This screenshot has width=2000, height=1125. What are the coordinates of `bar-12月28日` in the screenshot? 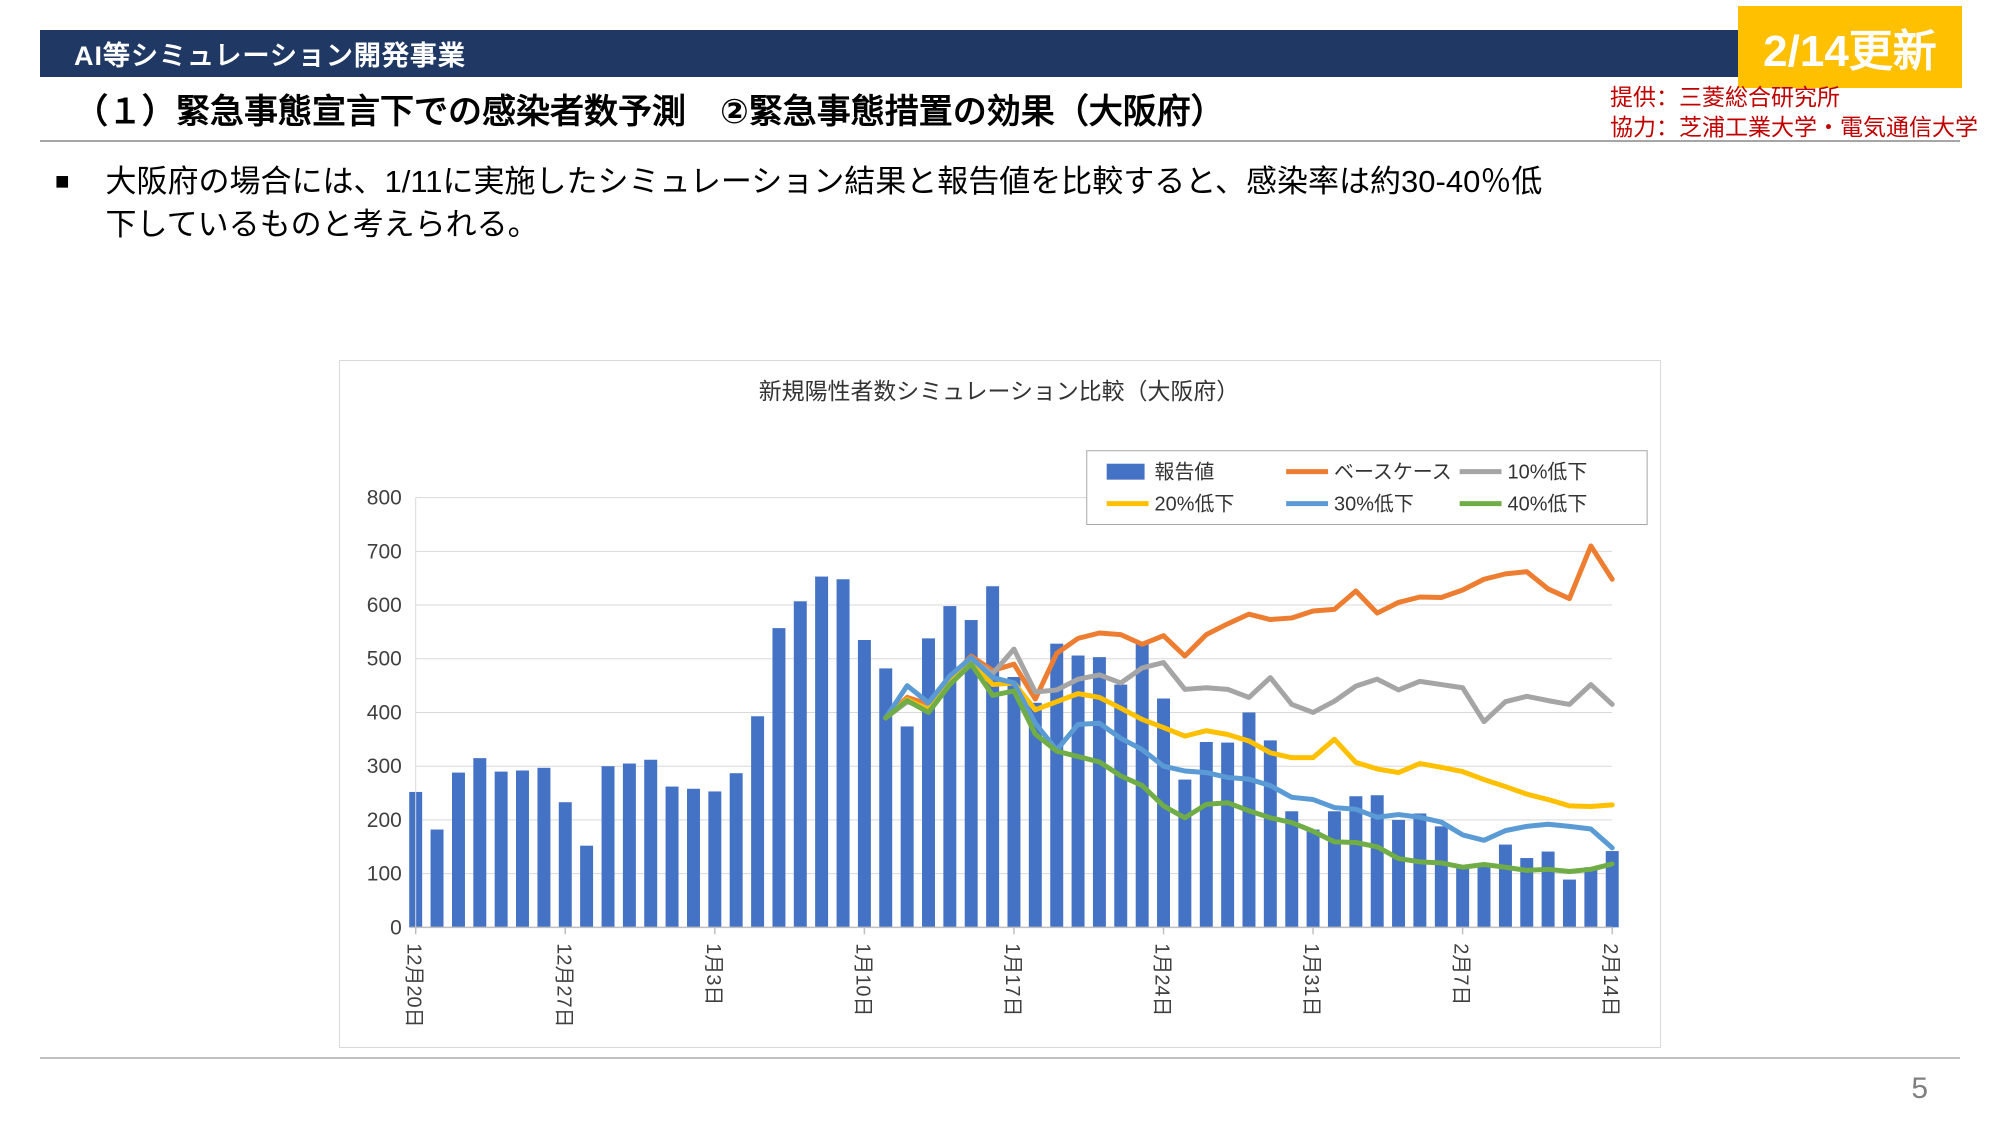 It's located at (587, 886).